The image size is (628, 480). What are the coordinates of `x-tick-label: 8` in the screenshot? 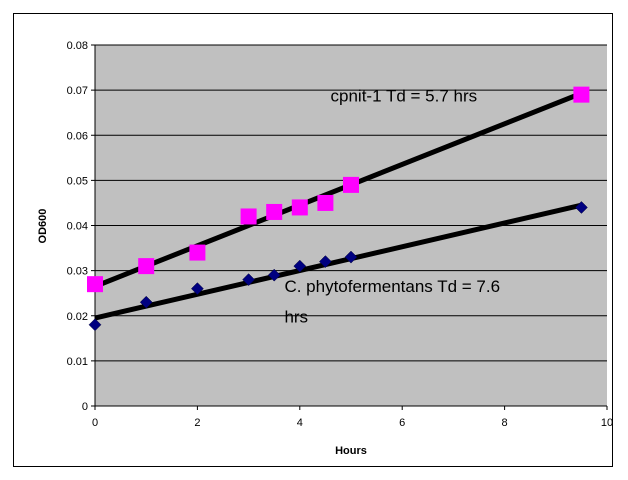 It's located at (505, 423).